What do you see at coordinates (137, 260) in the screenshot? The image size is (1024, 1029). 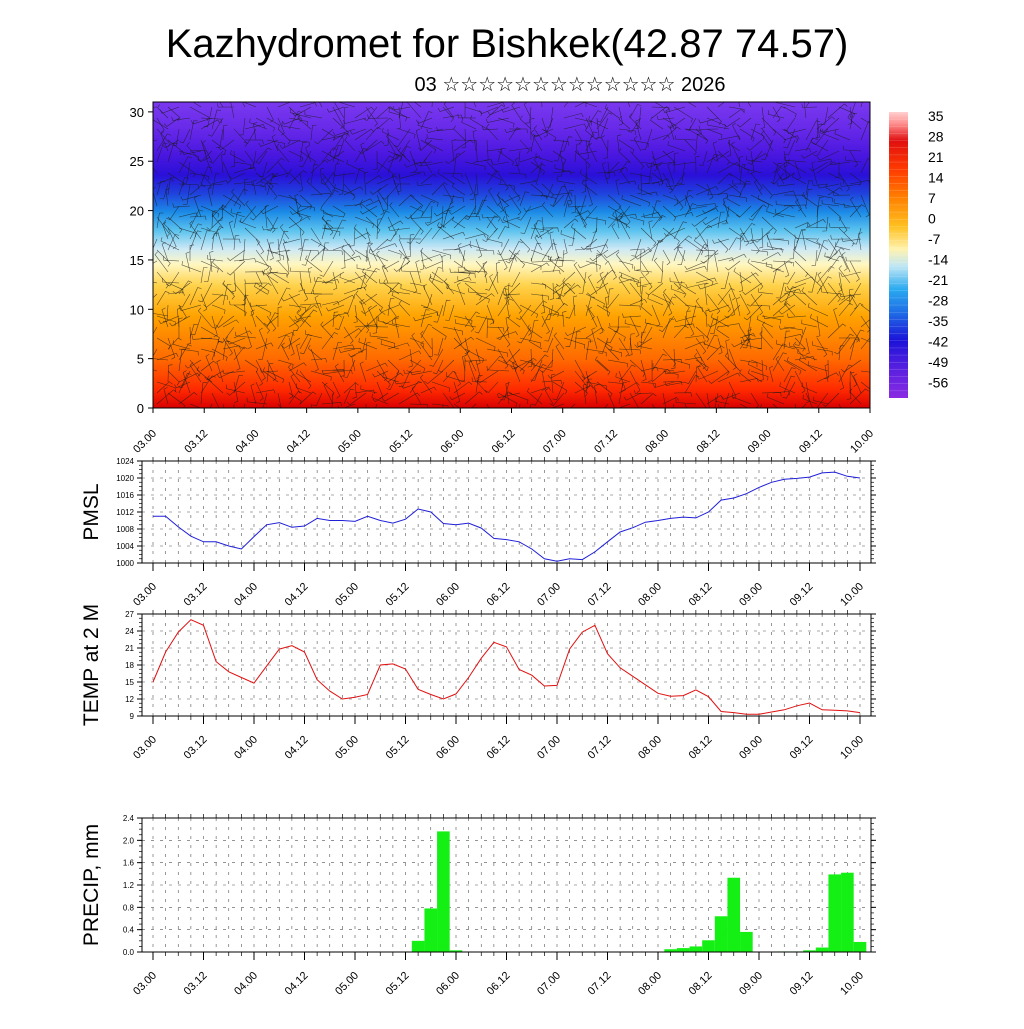 I see `heatmap-y-tick-label: 15` at bounding box center [137, 260].